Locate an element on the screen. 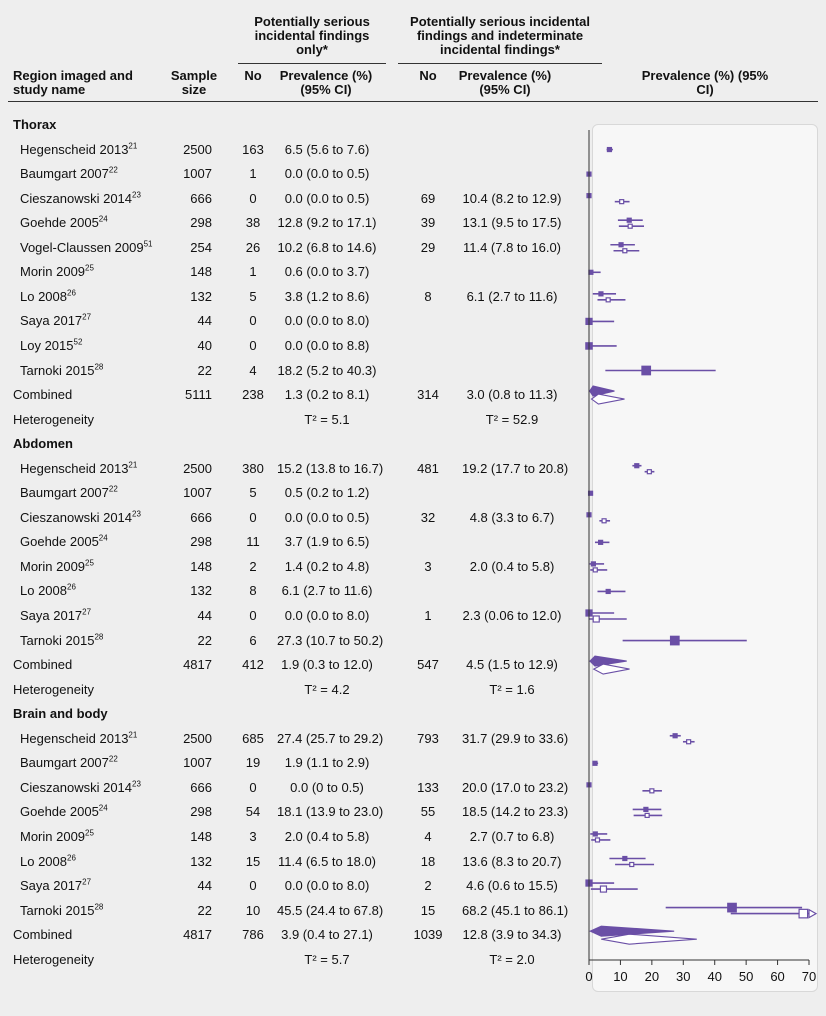 Image resolution: width=826 pixels, height=1016 pixels. study-name-text: Vogel-Claussen 2009 is located at coordinates (82, 247).